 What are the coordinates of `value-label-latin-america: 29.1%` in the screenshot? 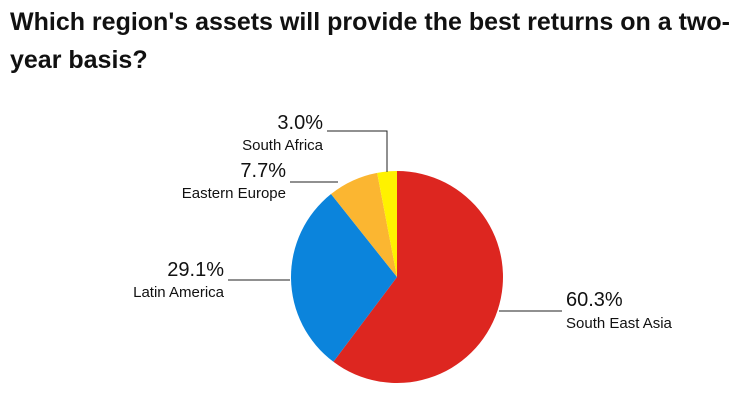 It's located at (195, 270).